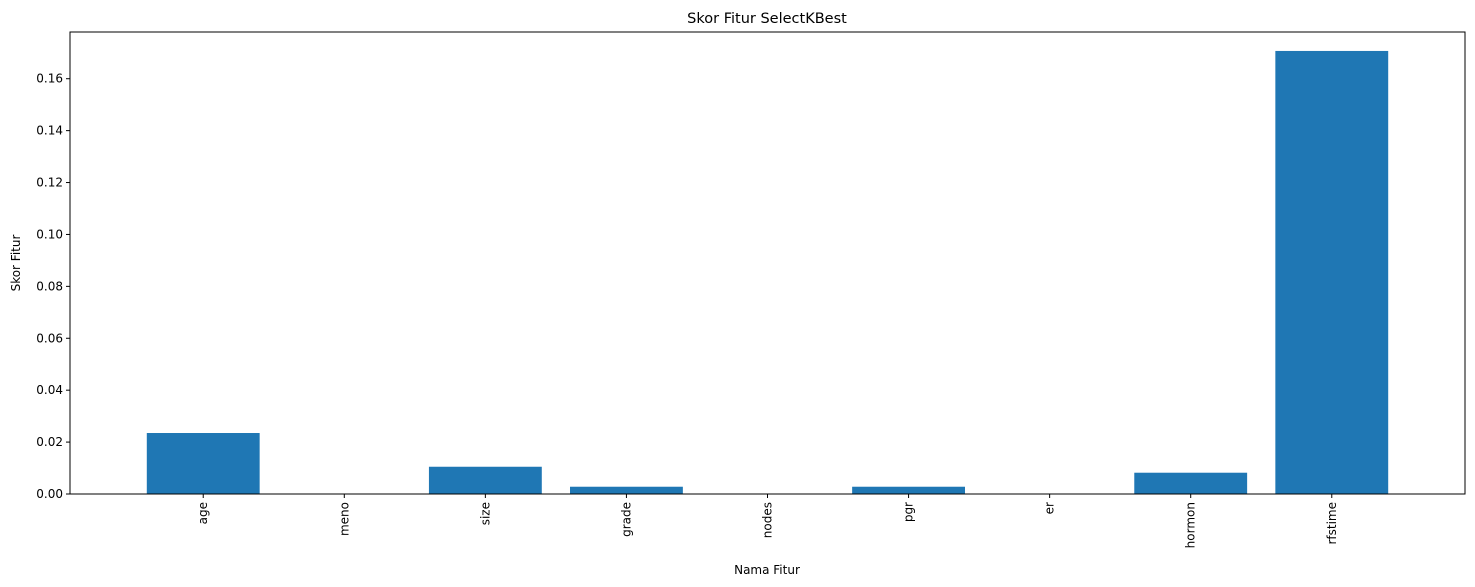 The height and width of the screenshot is (587, 1475). I want to click on bar-size, so click(485, 480).